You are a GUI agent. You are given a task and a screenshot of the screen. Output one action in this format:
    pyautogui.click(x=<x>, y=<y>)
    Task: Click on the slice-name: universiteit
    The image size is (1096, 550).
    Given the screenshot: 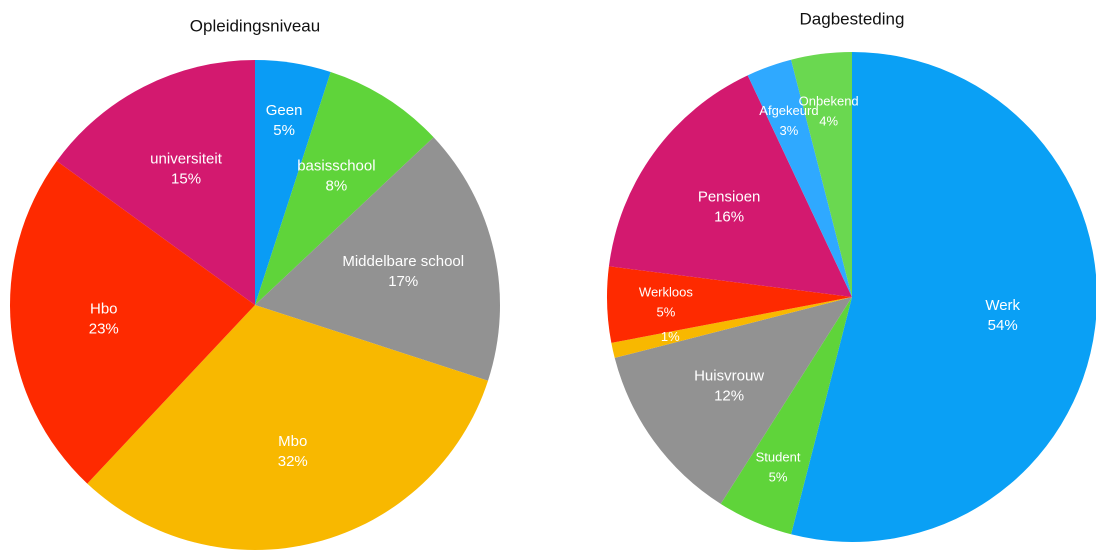 What is the action you would take?
    pyautogui.click(x=186, y=159)
    